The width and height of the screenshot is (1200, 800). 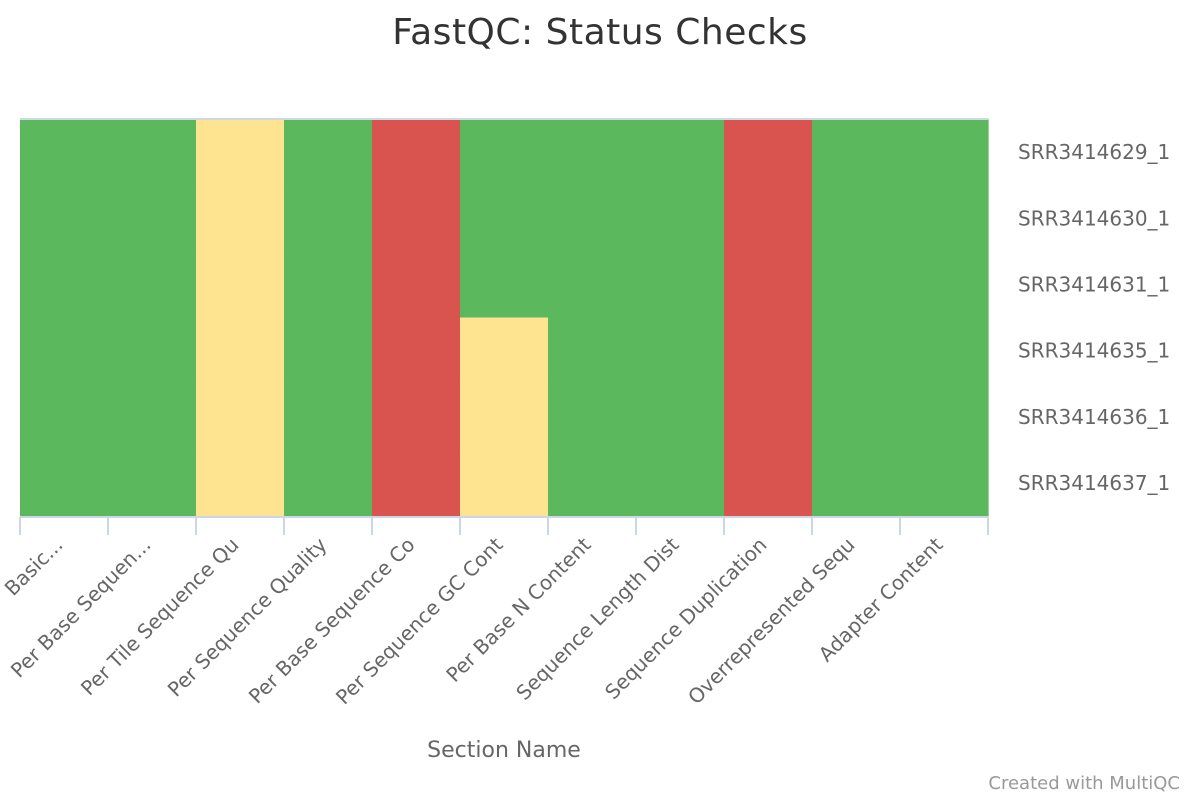 I want to click on x-tick-label: Per Base N Content, so click(x=518, y=609).